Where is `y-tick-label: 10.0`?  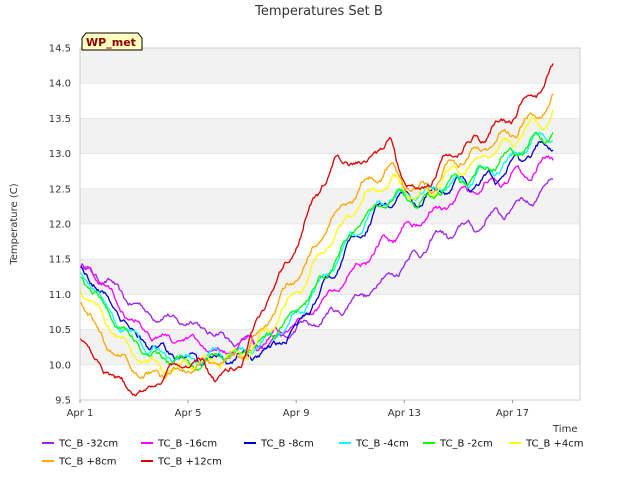 y-tick-label: 10.0 is located at coordinates (60, 365).